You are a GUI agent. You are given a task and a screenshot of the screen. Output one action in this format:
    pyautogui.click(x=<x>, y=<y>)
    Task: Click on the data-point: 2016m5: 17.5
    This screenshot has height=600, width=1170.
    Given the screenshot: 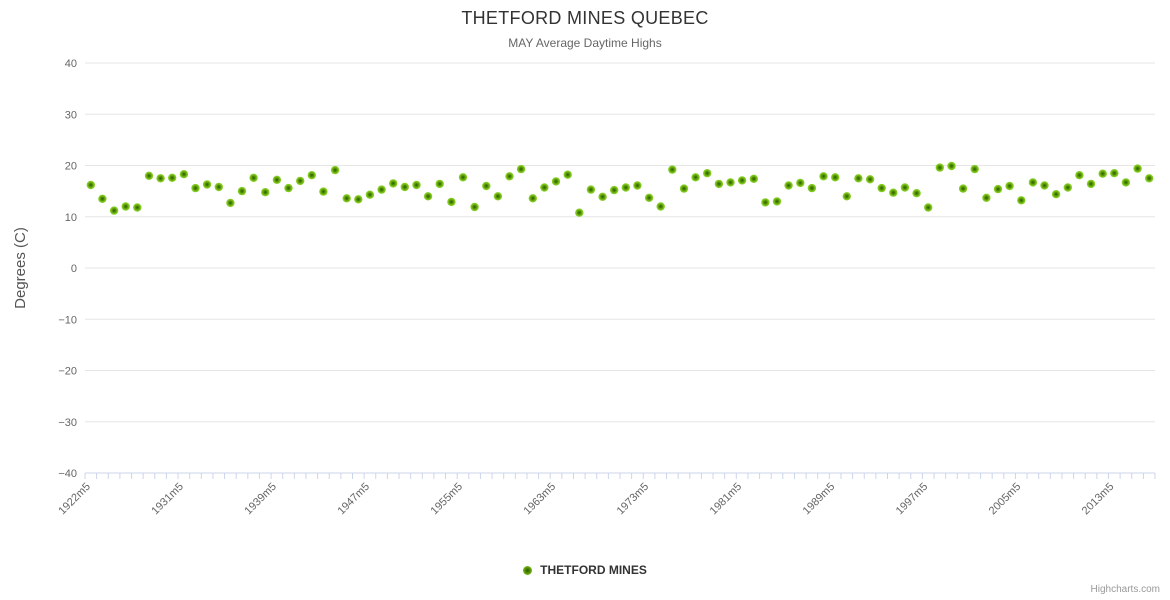 What is the action you would take?
    pyautogui.click(x=1149, y=178)
    